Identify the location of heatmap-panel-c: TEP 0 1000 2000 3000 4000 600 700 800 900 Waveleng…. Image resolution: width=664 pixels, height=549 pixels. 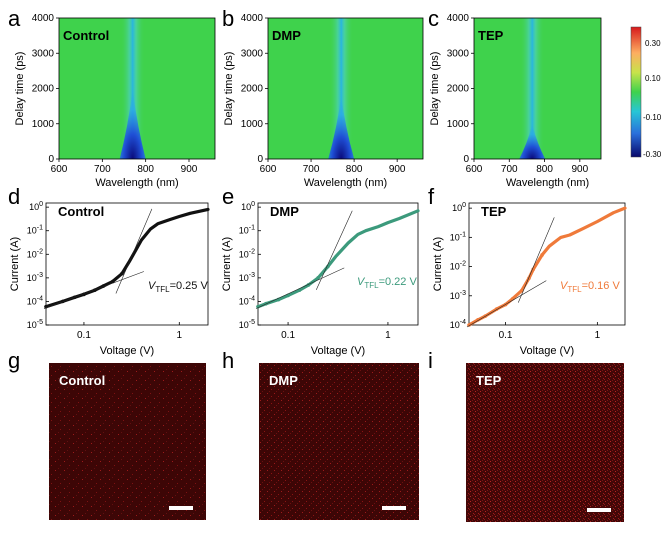
(515, 101).